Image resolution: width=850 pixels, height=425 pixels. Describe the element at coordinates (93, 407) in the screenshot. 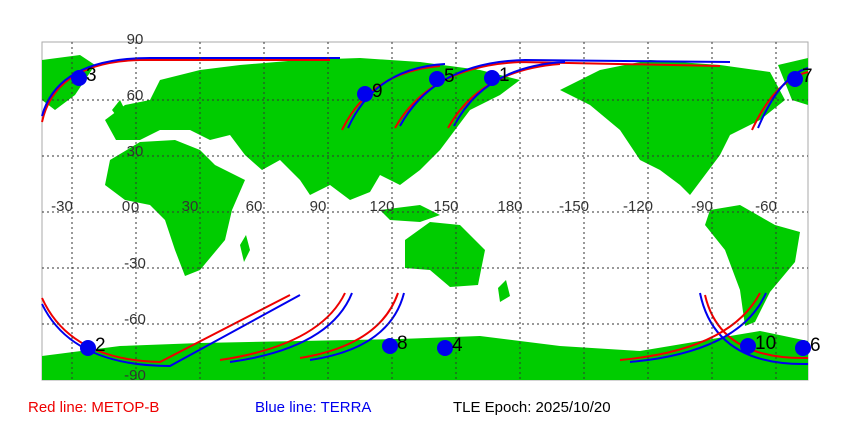

I see `legend-red: Red line: METOP-B` at that location.